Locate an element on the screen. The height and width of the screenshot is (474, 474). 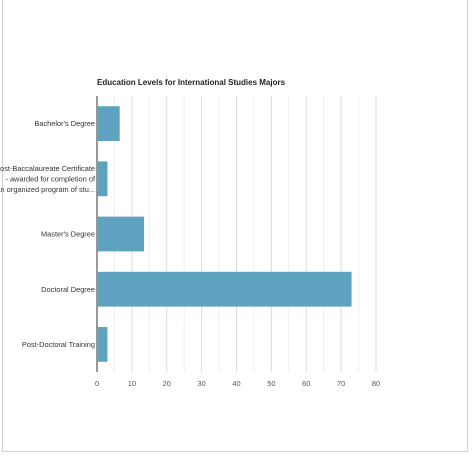
x-tick-label: 60 is located at coordinates (306, 383).